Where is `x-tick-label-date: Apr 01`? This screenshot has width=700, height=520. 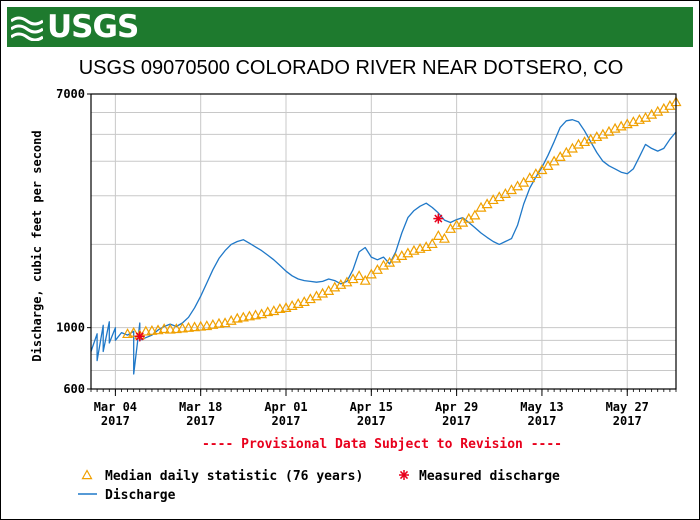 x-tick-label-date: Apr 01 is located at coordinates (285, 407).